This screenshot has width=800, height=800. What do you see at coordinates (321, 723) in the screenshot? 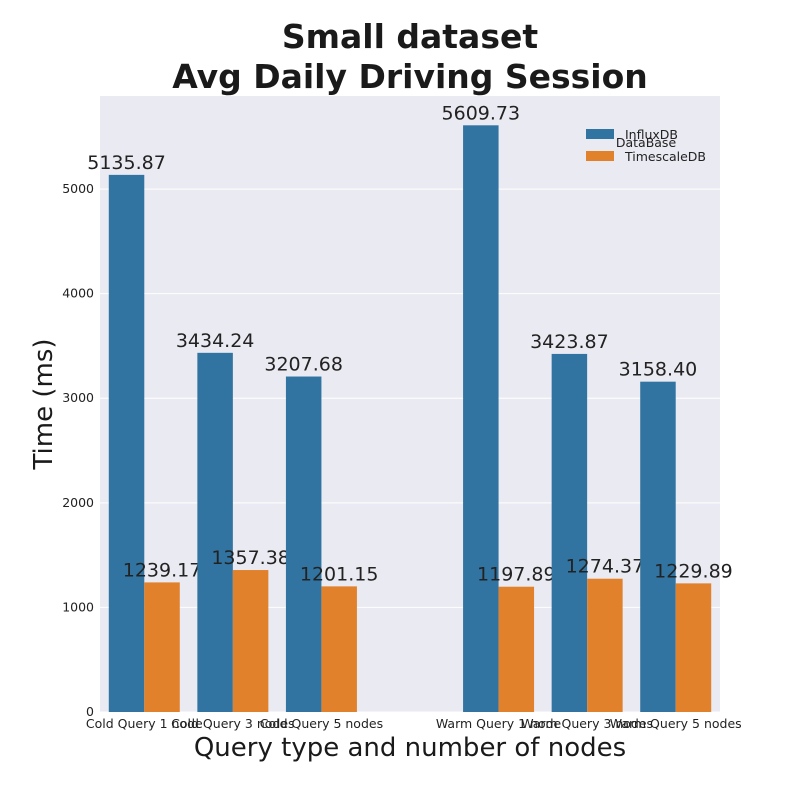
I see `x-tick-label: Cold Query 5 nodes` at bounding box center [321, 723].